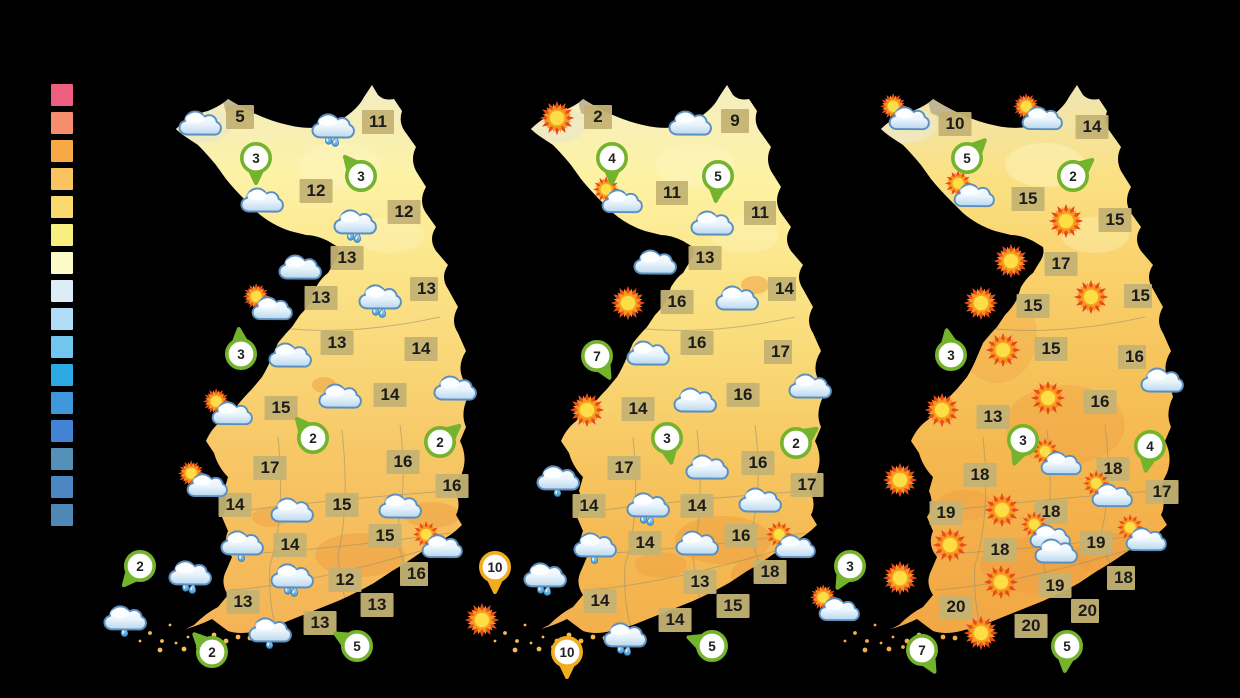 This screenshot has width=1240, height=698. What do you see at coordinates (612, 158) in the screenshot?
I see `wind-speed-pin: 4` at bounding box center [612, 158].